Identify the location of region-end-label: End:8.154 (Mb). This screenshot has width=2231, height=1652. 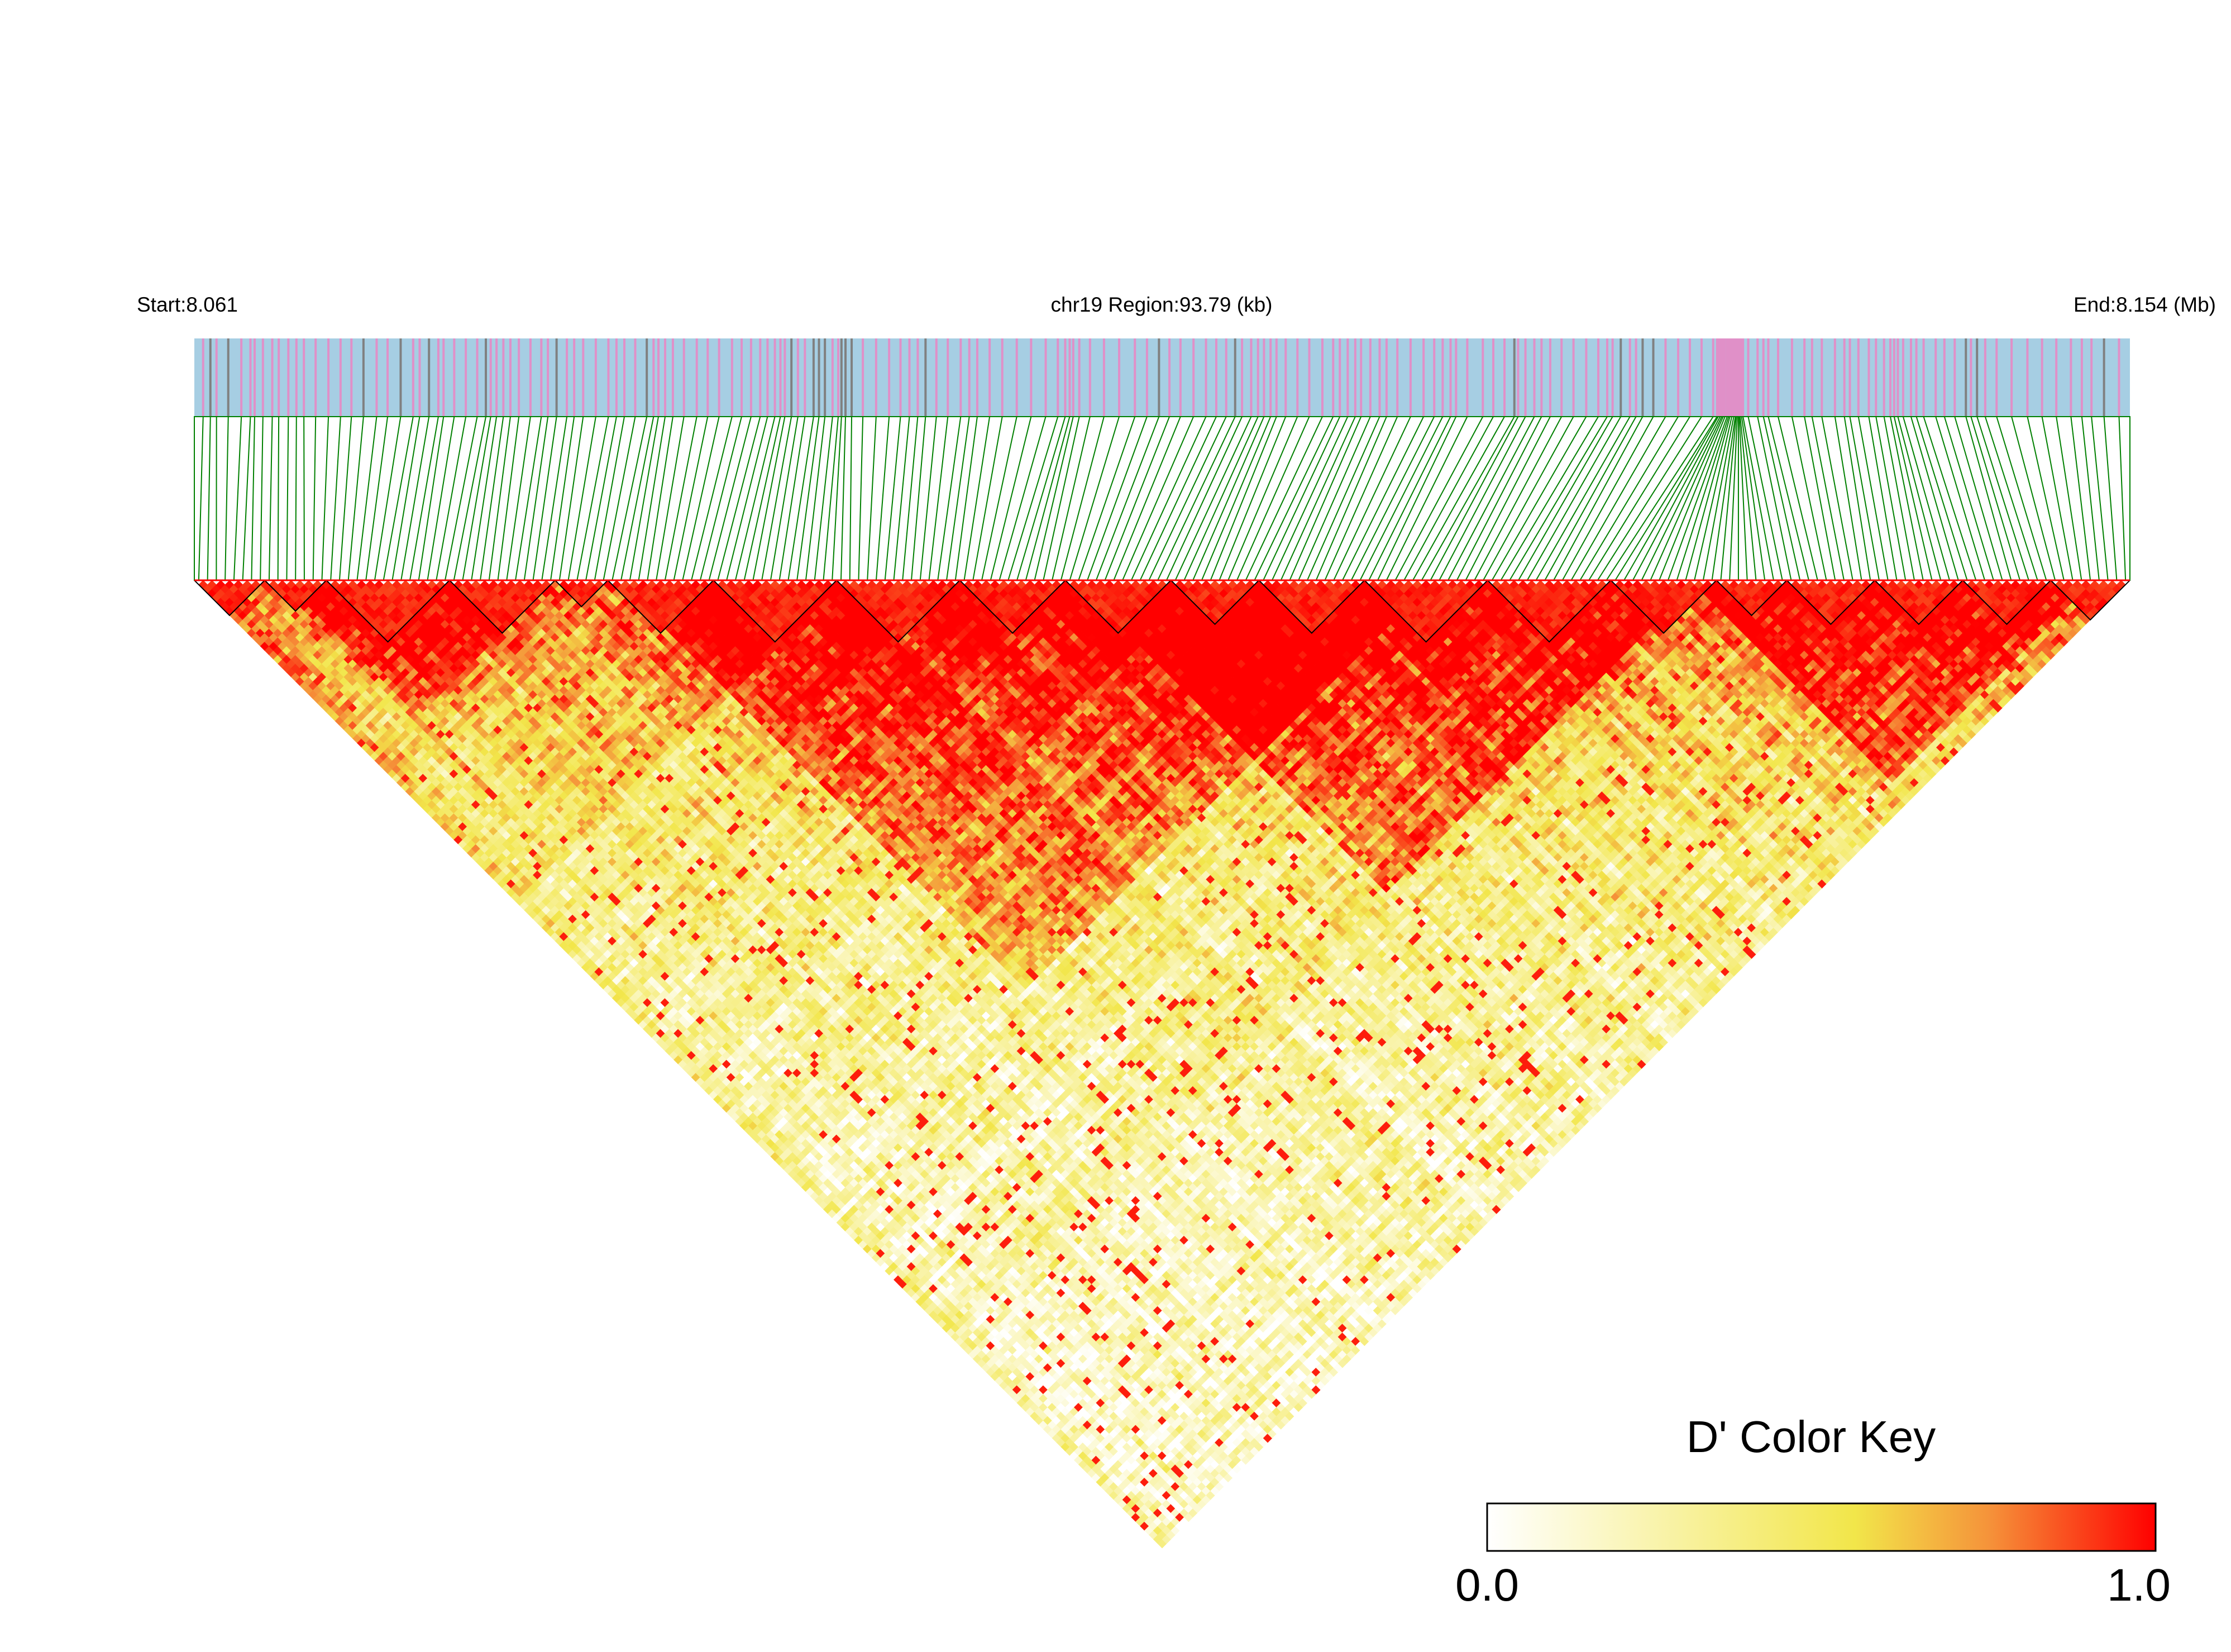
(2145, 304).